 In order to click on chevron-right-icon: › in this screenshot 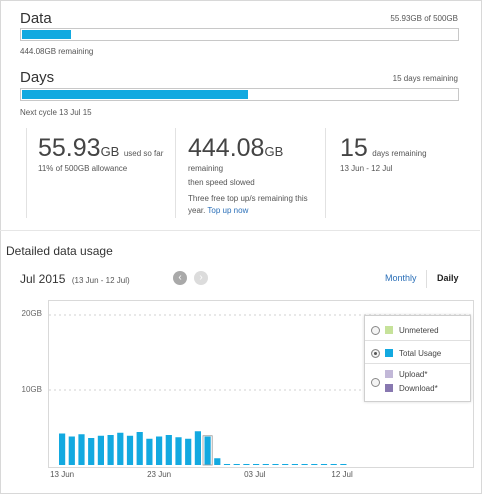, I will do `click(201, 278)`.